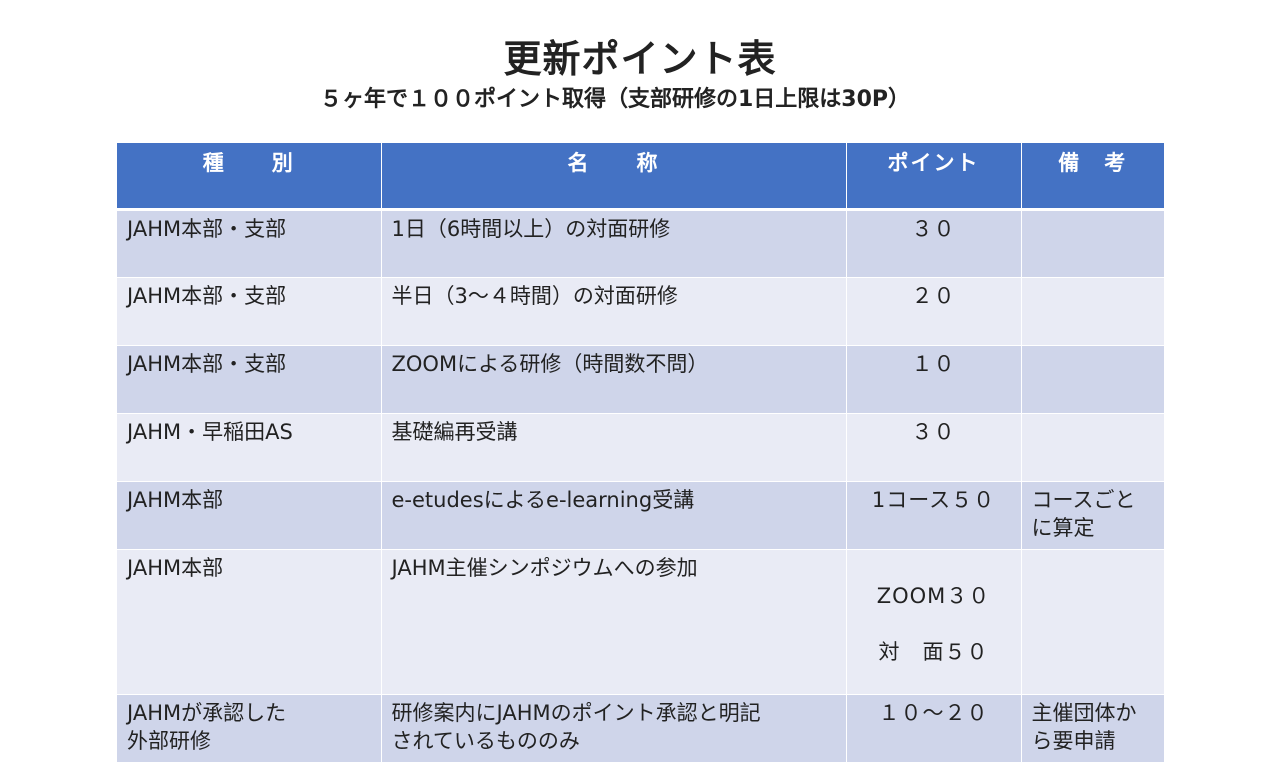 This screenshot has height=763, width=1280. What do you see at coordinates (615, 99) in the screenshot?
I see `page-subtitle: ５ヶ年で１００ポイント取得（支部研修の1日上限は30P）` at bounding box center [615, 99].